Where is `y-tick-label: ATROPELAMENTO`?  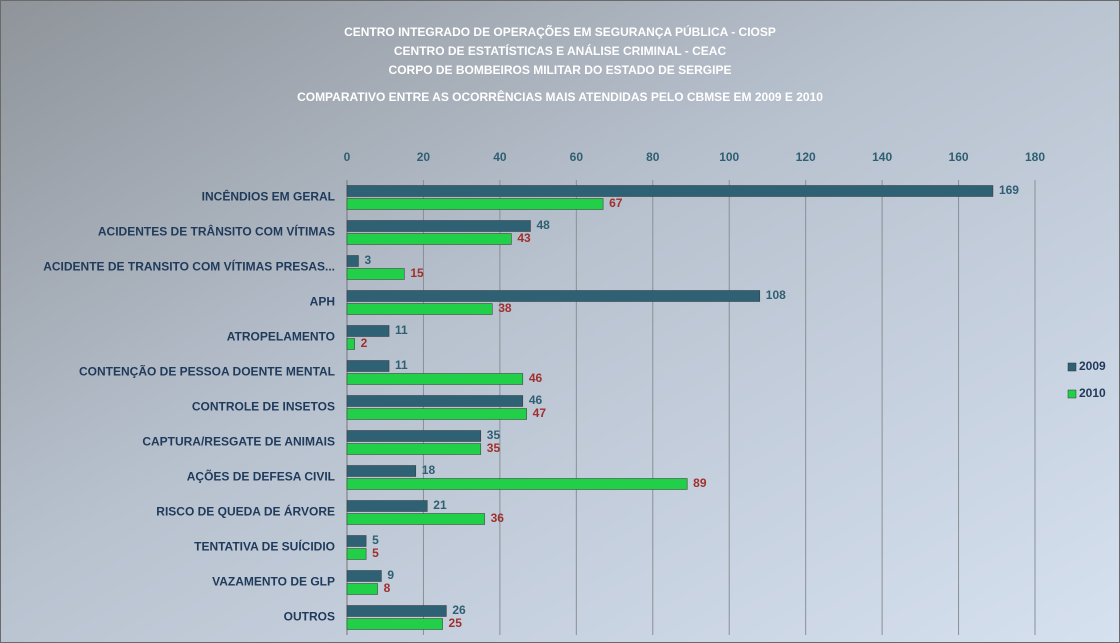 y-tick-label: ATROPELAMENTO is located at coordinates (281, 337).